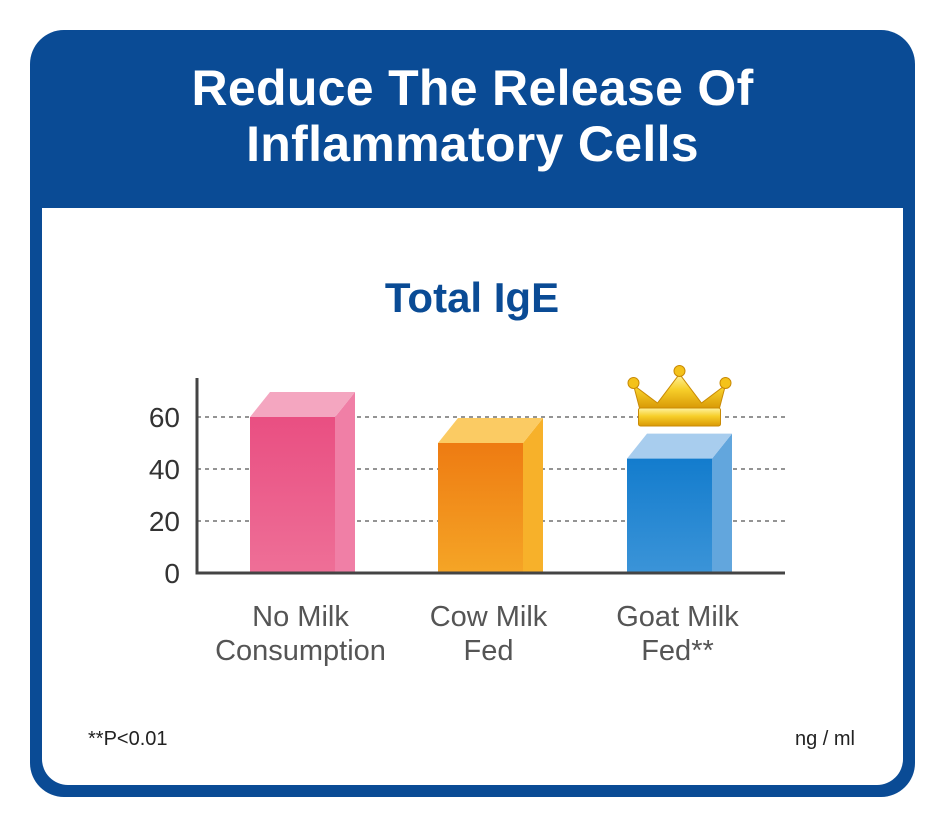  I want to click on title-line-1: Reduce The Release Of, so click(472, 88).